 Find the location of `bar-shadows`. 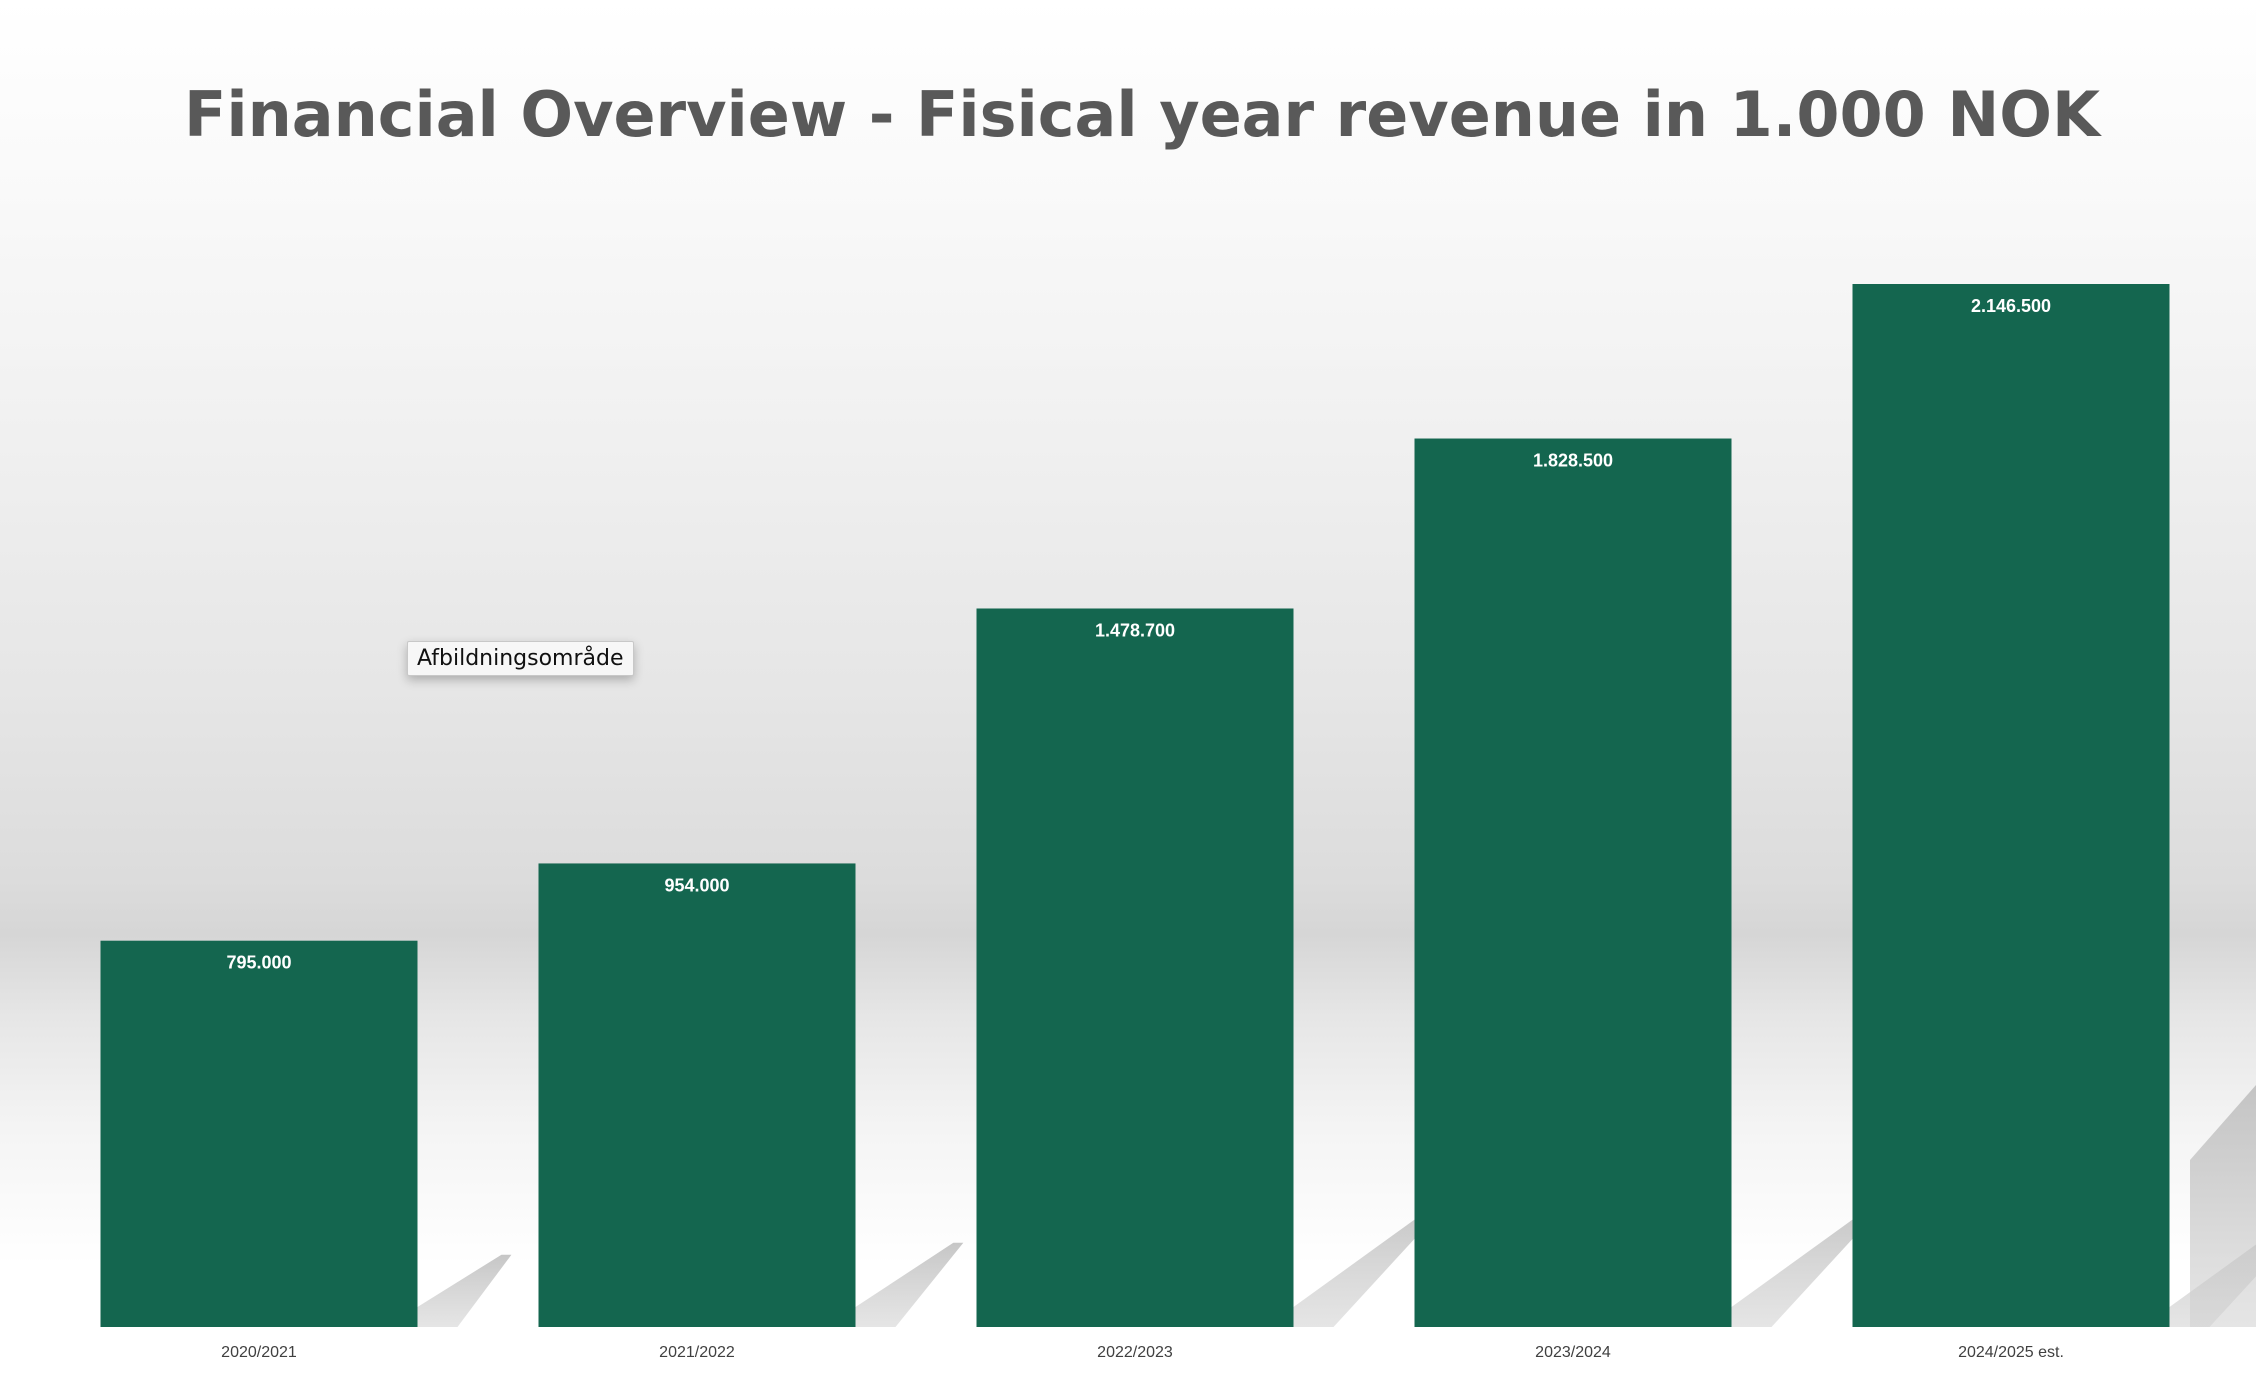

bar-shadows is located at coordinates (1336, 1206).